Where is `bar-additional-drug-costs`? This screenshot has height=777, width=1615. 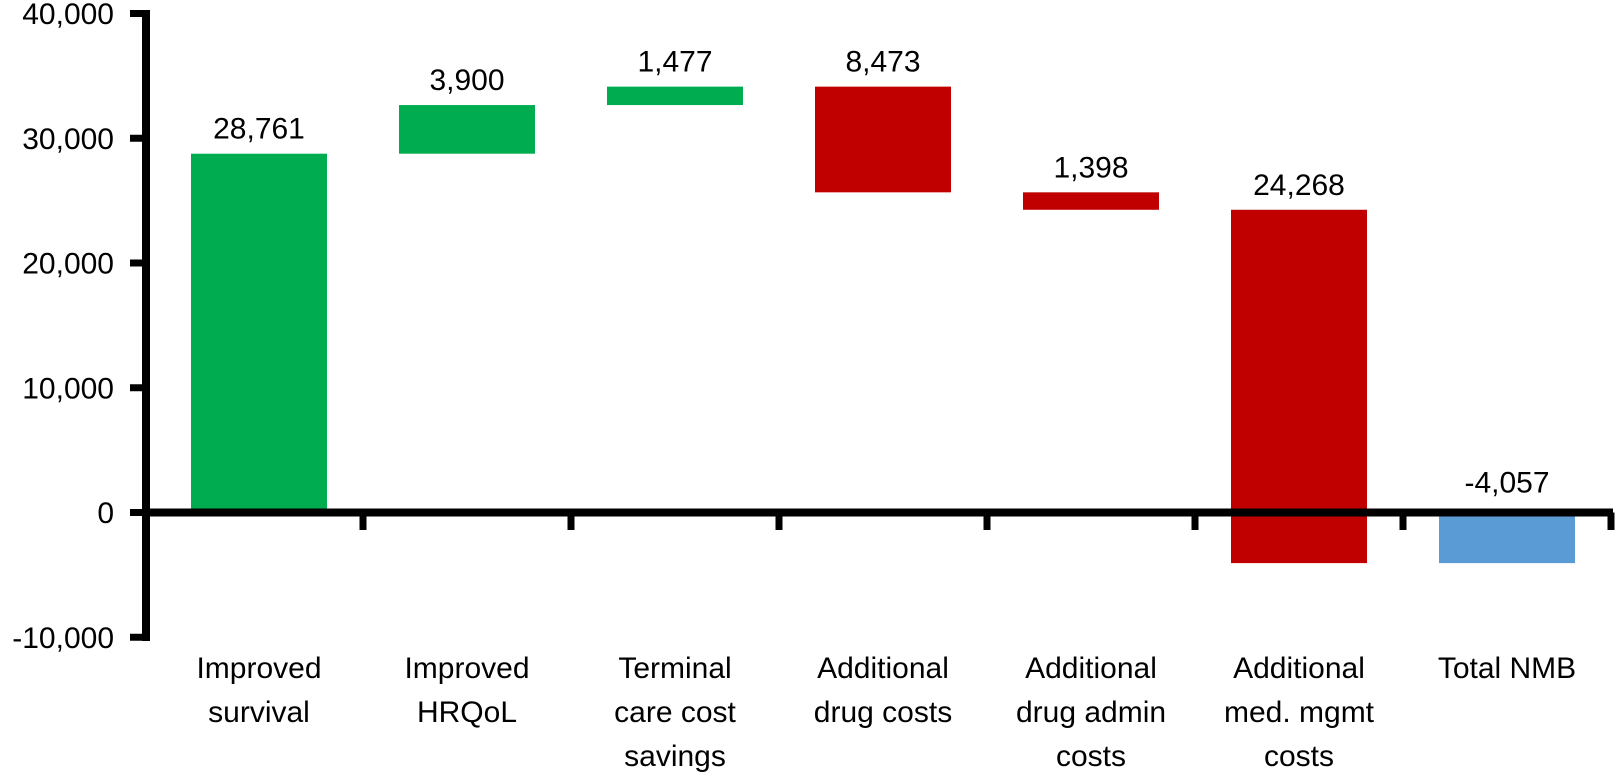 bar-additional-drug-costs is located at coordinates (883, 139).